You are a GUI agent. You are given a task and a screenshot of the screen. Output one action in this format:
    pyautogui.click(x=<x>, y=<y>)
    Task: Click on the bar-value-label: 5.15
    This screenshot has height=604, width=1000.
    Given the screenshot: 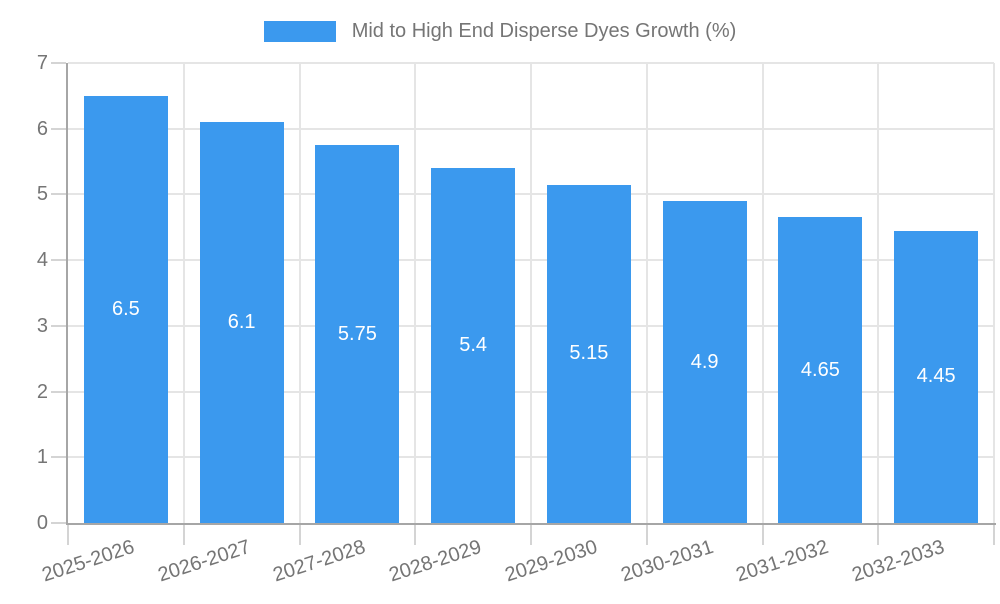 What is the action you would take?
    pyautogui.click(x=589, y=353)
    